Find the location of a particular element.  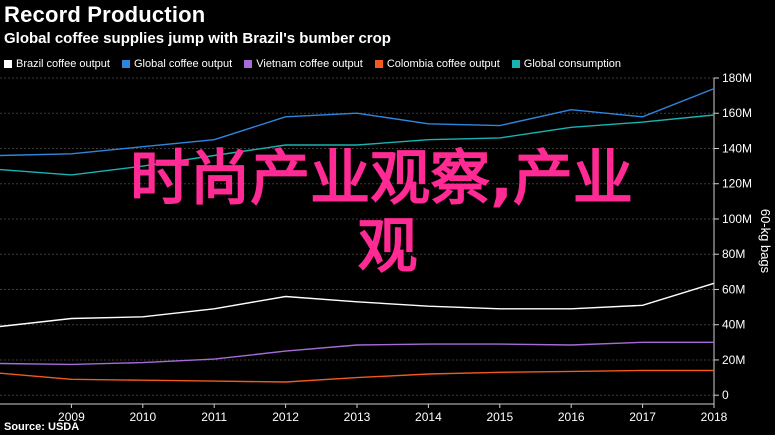

y-tick-label: 20M is located at coordinates (733, 360).